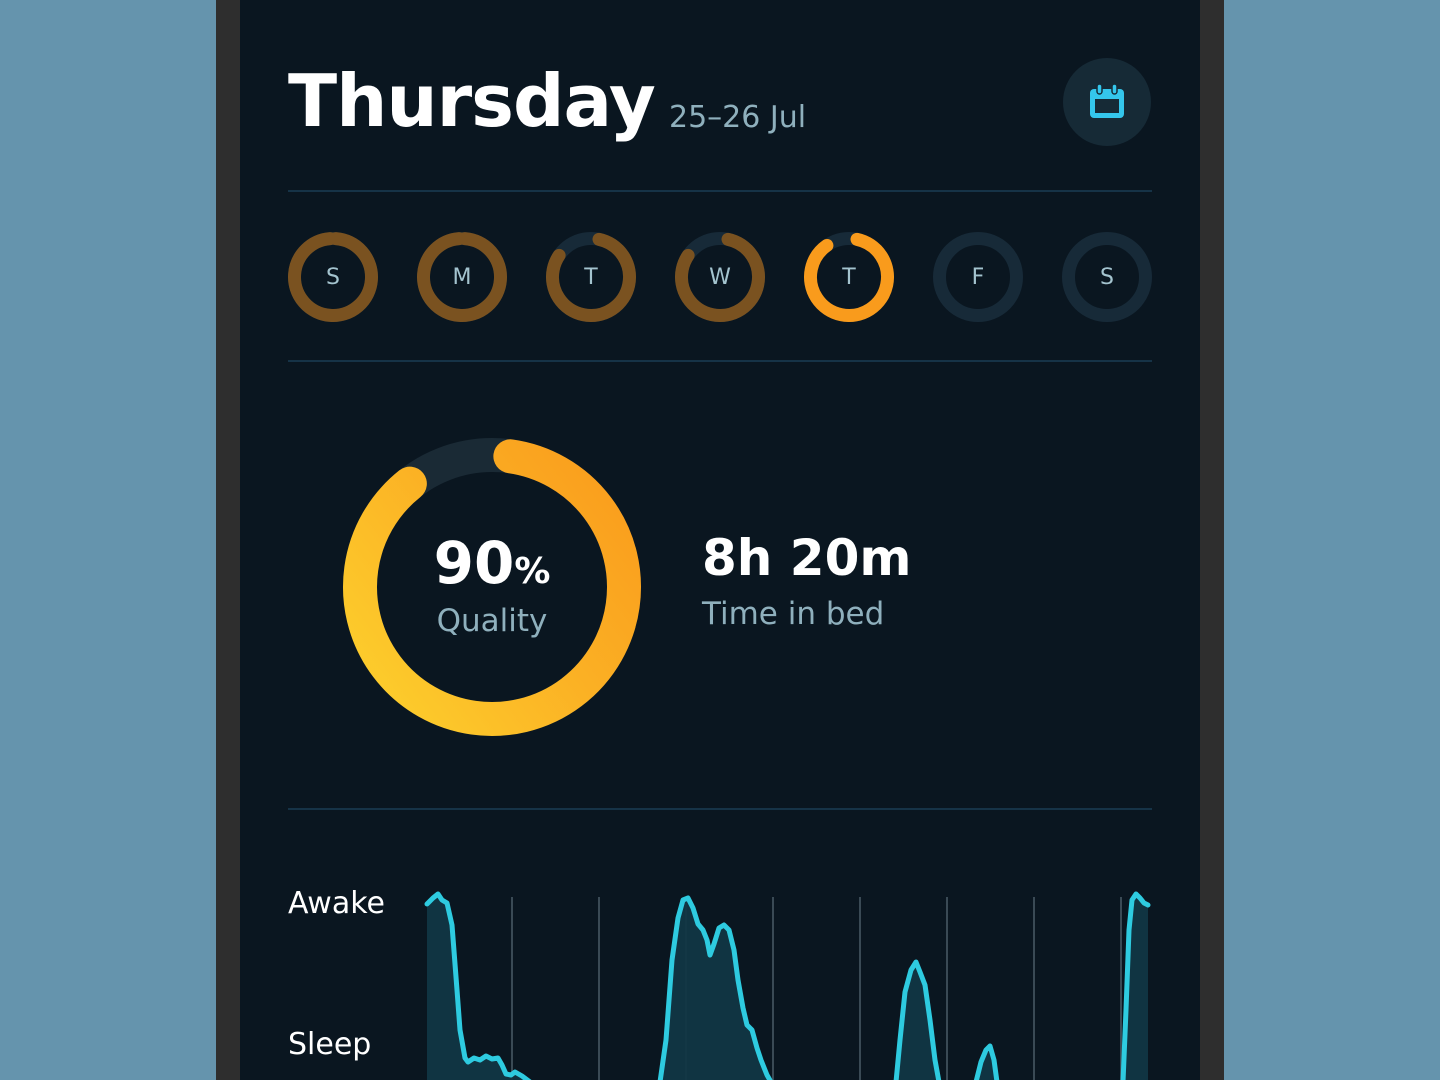 This screenshot has height=1080, width=1440. I want to click on day-tuesday: T, so click(591, 277).